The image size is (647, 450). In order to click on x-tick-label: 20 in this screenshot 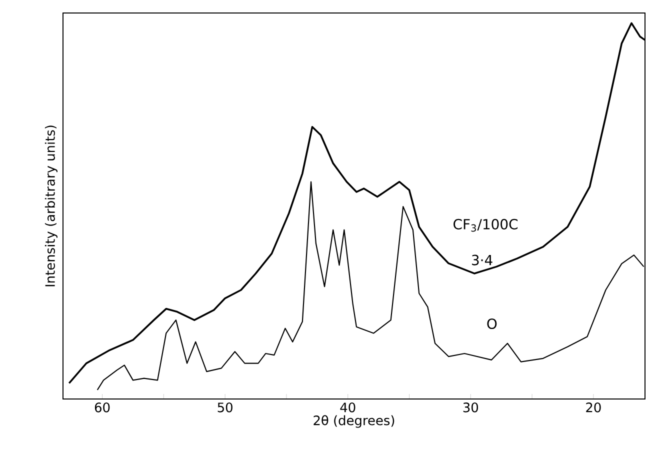, I will do `click(593, 407)`.